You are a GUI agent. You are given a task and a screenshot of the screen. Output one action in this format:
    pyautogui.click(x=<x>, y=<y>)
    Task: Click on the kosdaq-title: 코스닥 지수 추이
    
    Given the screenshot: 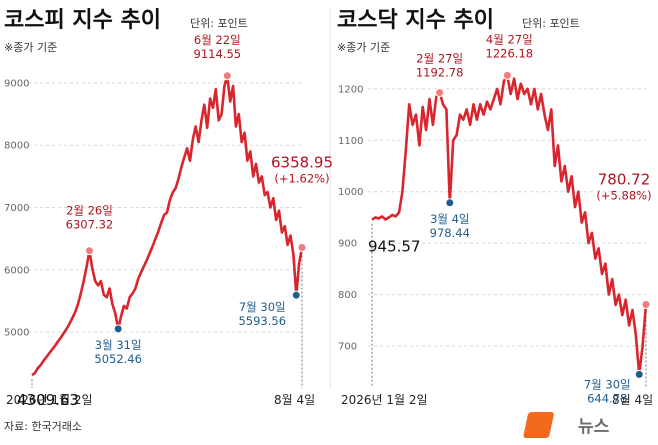 What is the action you would take?
    pyautogui.click(x=415, y=20)
    